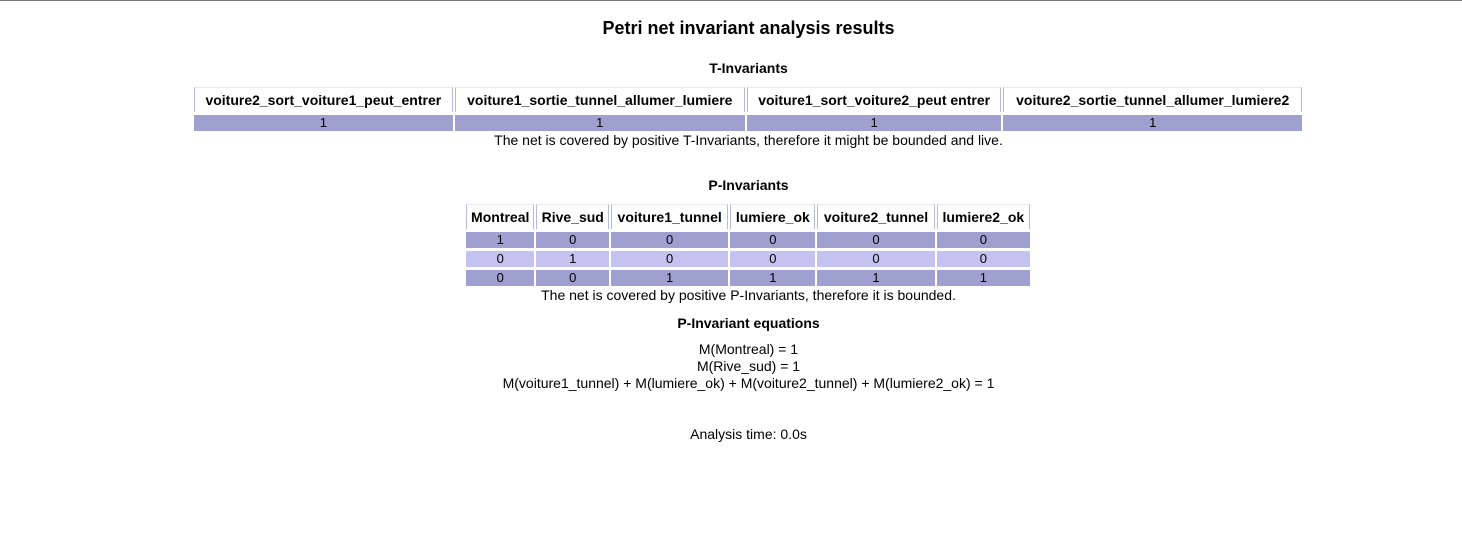 Image resolution: width=1462 pixels, height=547 pixels. What do you see at coordinates (670, 216) in the screenshot?
I see `p-col-header: voiture1_tunnel` at bounding box center [670, 216].